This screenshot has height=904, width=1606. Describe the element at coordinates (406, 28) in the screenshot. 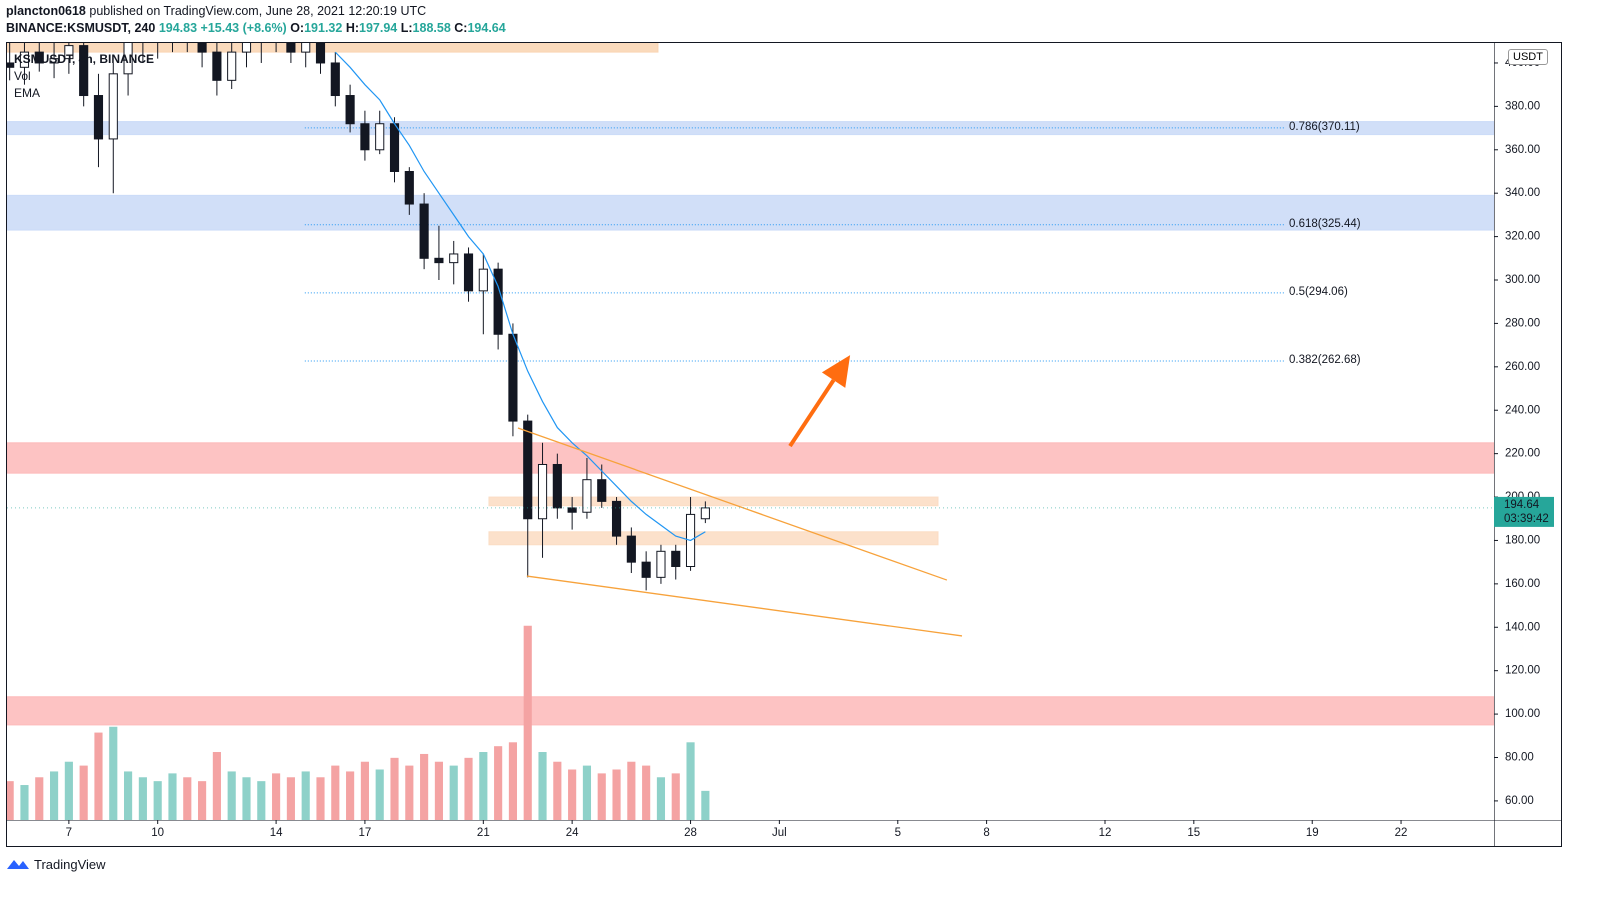

I see `l-label: L:` at that location.